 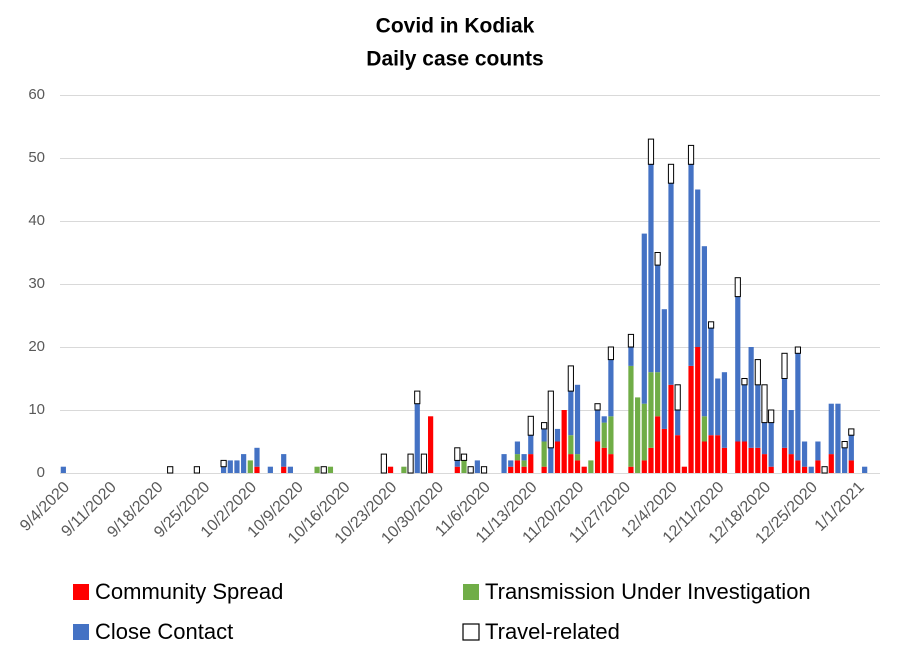 I want to click on chart-subtitle: Daily case counts, so click(x=454, y=59).